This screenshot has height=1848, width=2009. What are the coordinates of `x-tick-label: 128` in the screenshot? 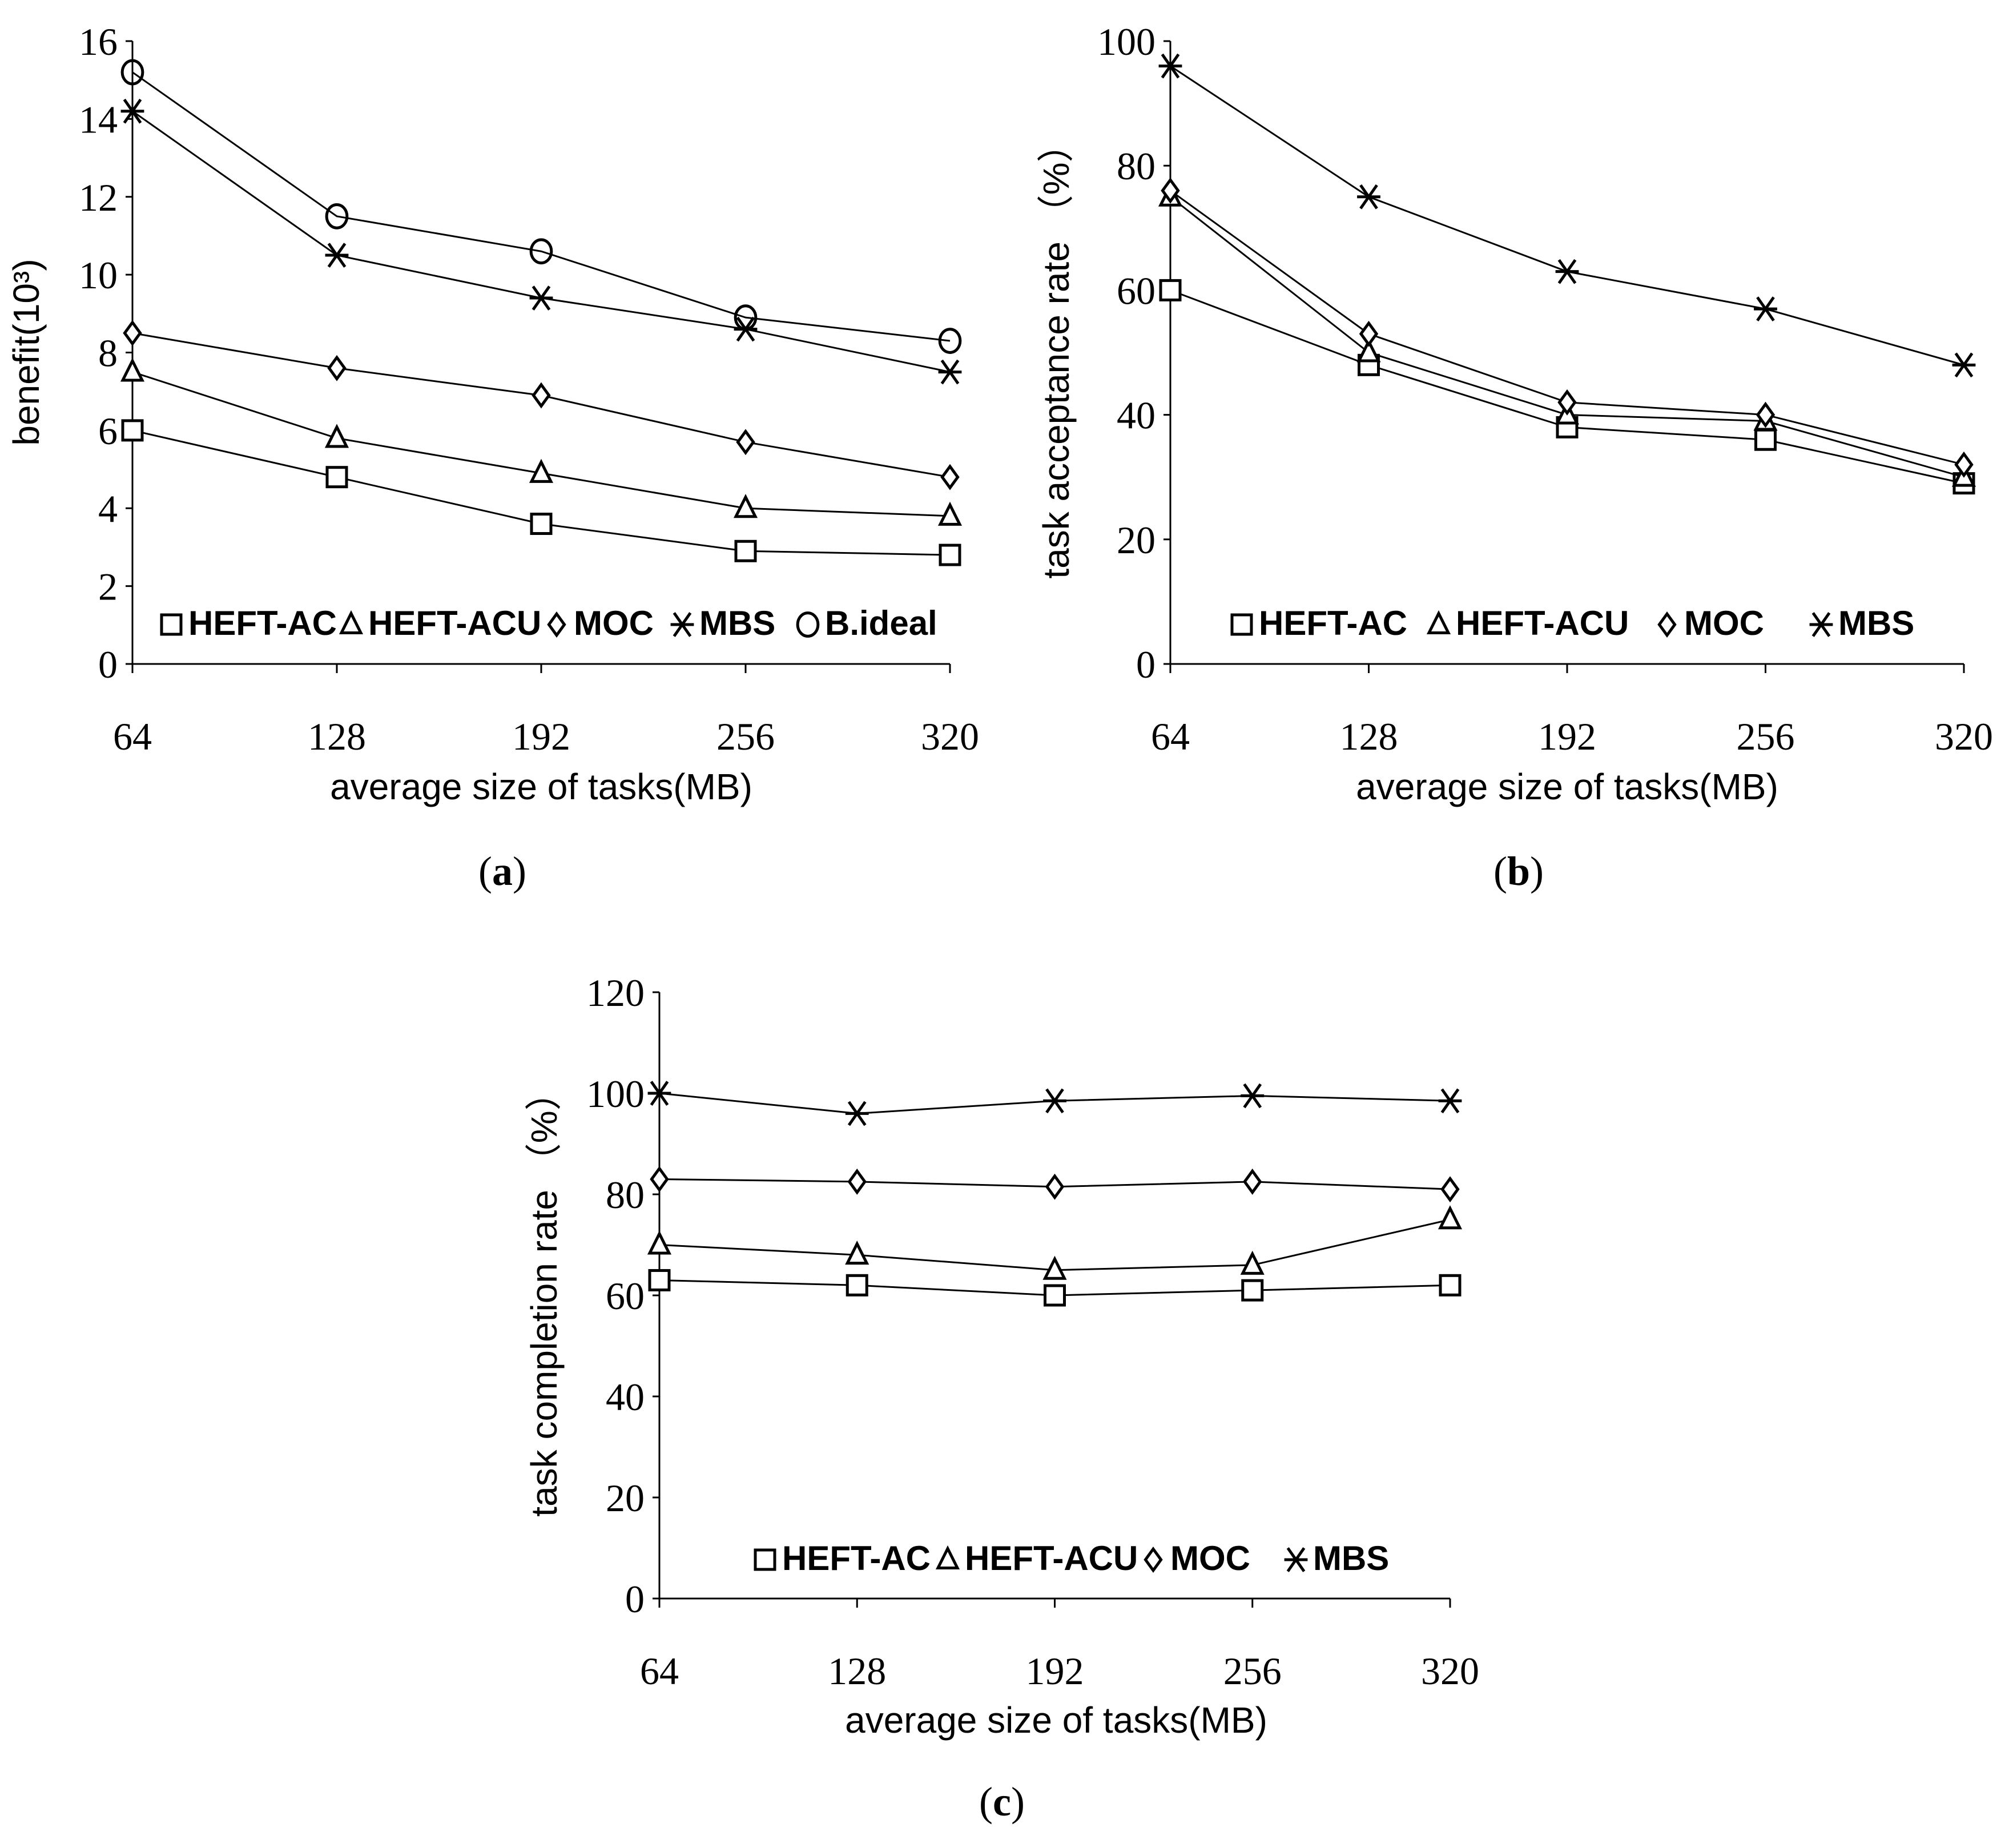 It's located at (337, 736).